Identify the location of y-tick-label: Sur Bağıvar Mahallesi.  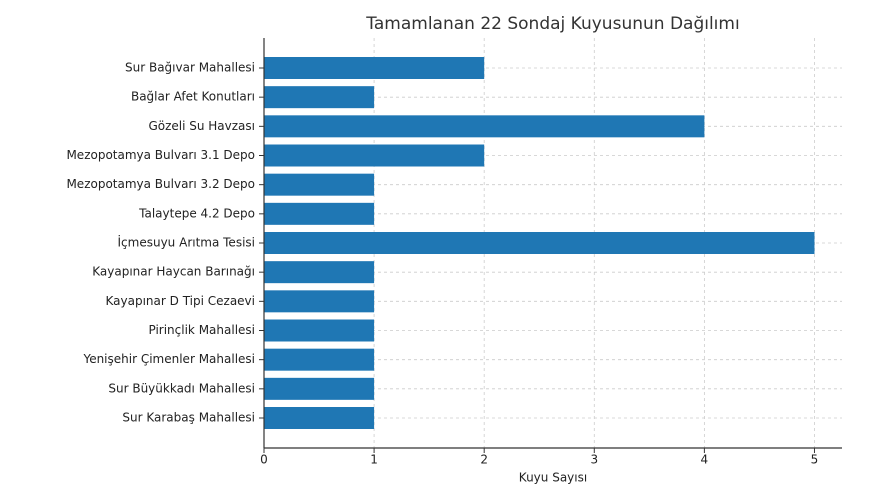
(190, 68).